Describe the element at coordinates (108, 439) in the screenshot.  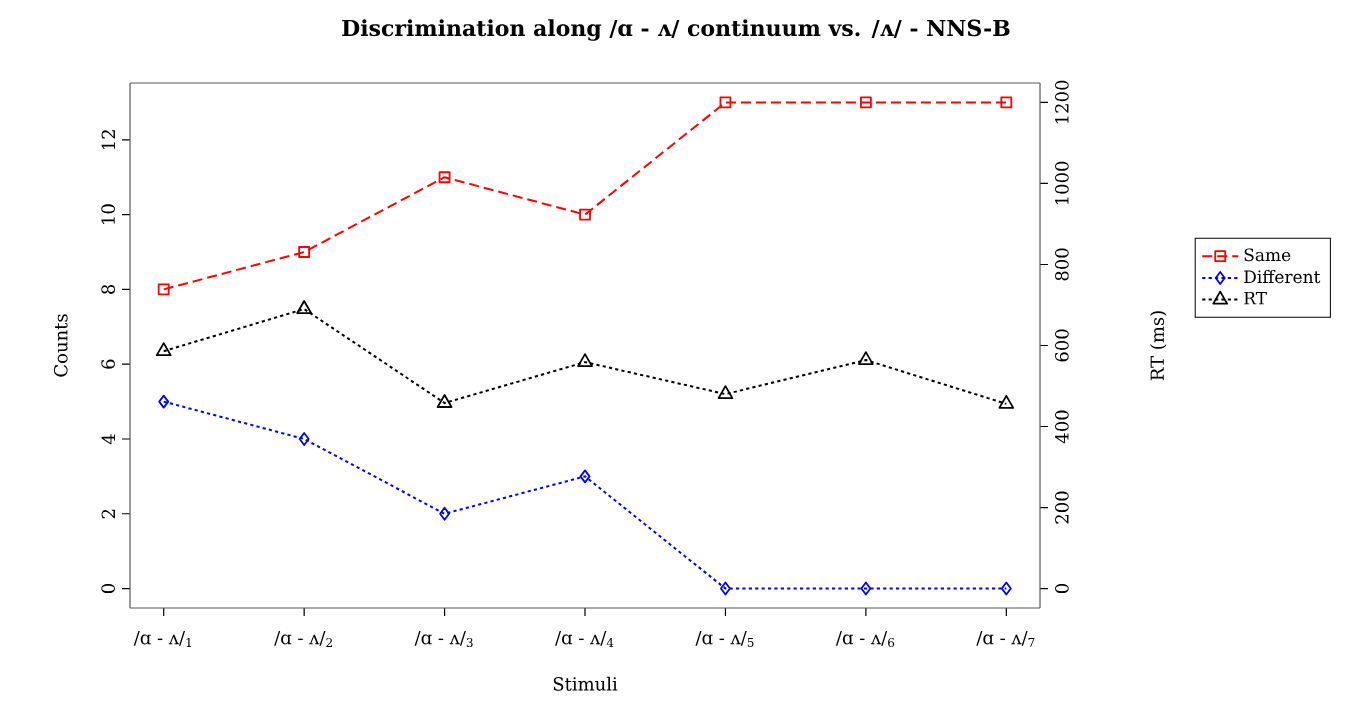
I see `y-tick-label: 4` at that location.